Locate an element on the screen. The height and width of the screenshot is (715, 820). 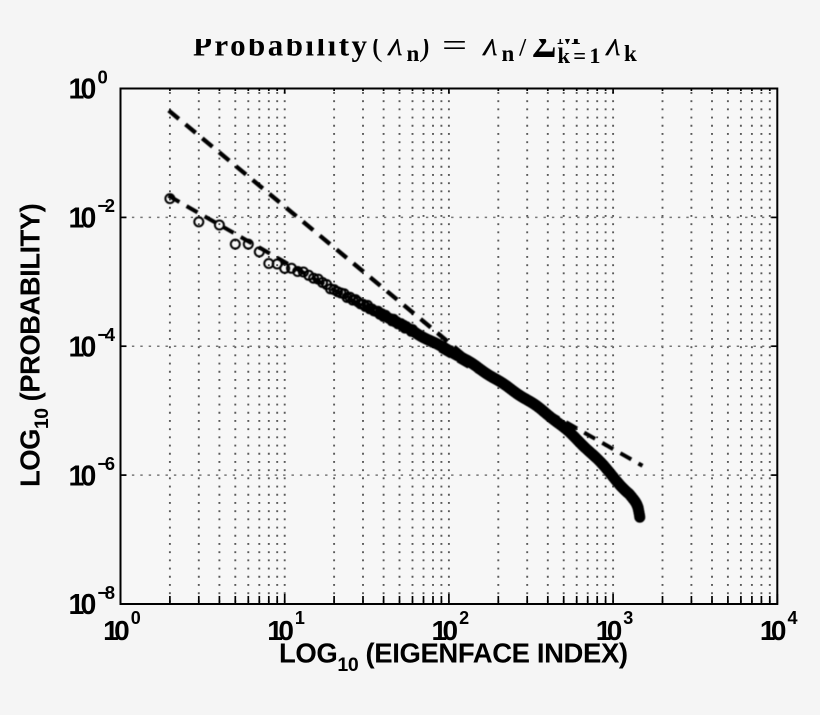
svg-text: −4 is located at coordinates (107, 334).